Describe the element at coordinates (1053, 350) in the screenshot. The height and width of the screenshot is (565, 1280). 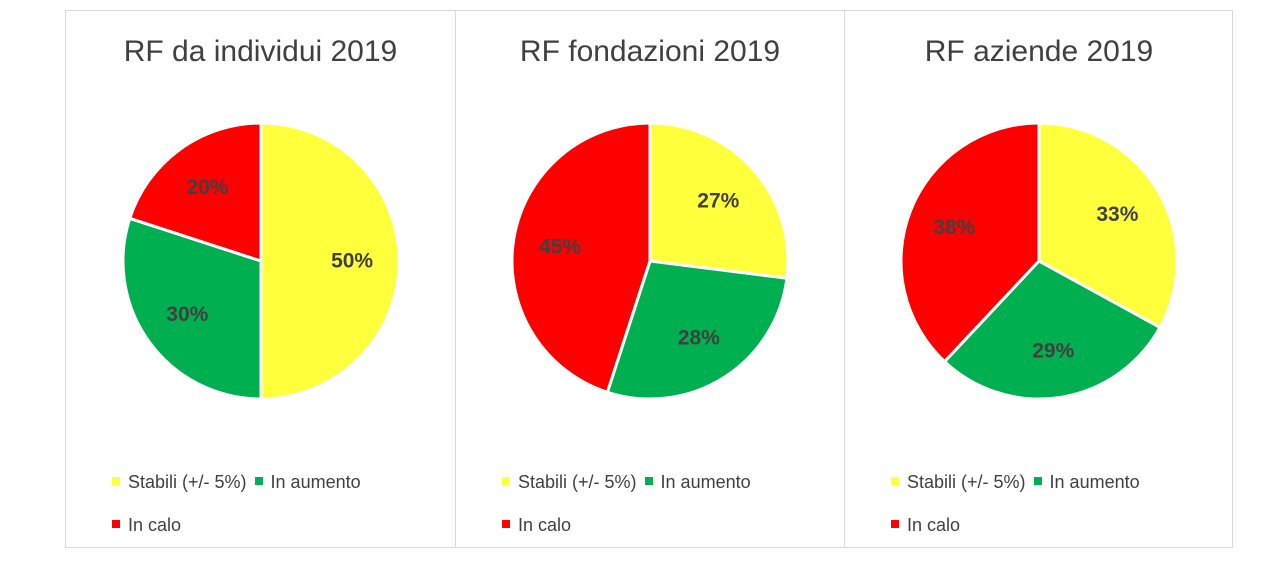
I see `data-label: 29%` at that location.